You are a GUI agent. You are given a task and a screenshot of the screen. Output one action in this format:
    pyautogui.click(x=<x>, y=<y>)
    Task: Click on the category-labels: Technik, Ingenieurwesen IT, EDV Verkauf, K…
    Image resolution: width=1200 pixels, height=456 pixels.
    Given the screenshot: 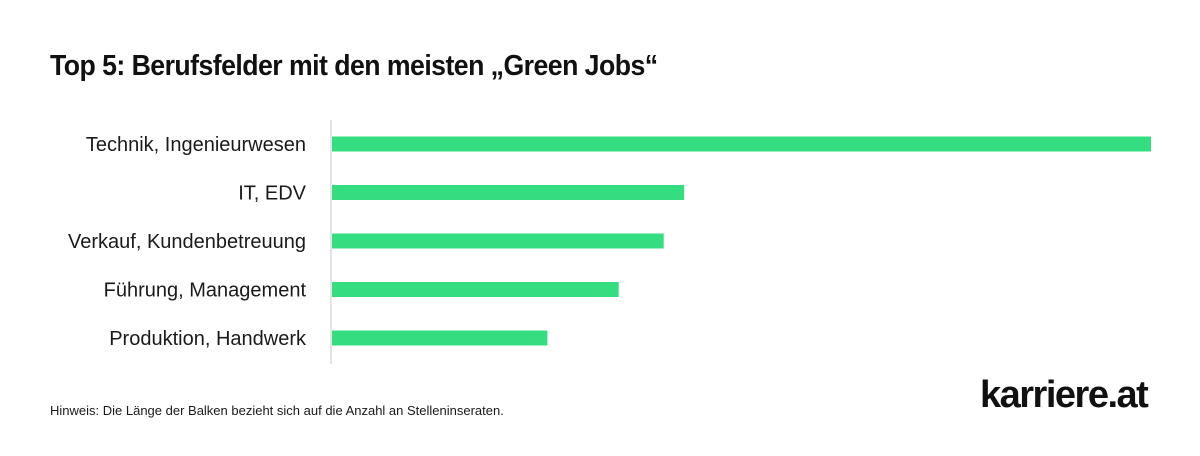 What is the action you would take?
    pyautogui.click(x=187, y=242)
    